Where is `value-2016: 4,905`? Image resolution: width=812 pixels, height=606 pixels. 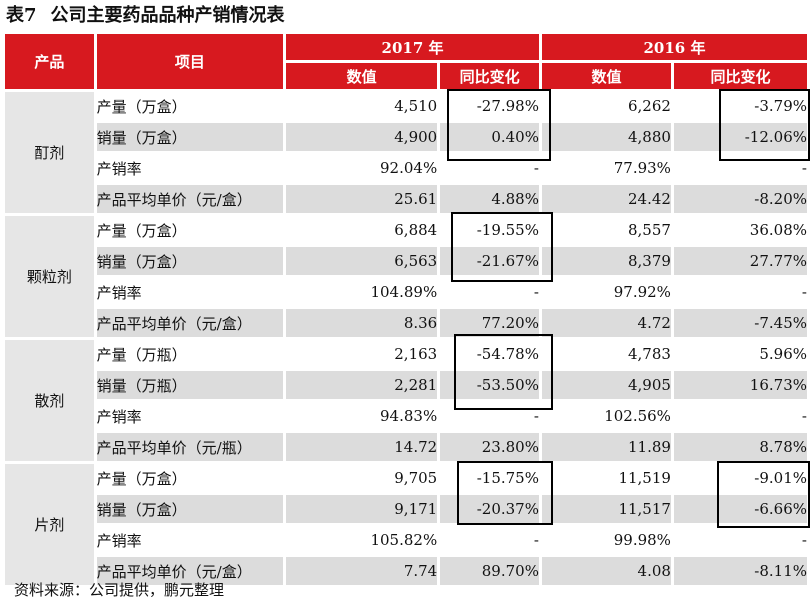
value-2016: 4,905 is located at coordinates (606, 385).